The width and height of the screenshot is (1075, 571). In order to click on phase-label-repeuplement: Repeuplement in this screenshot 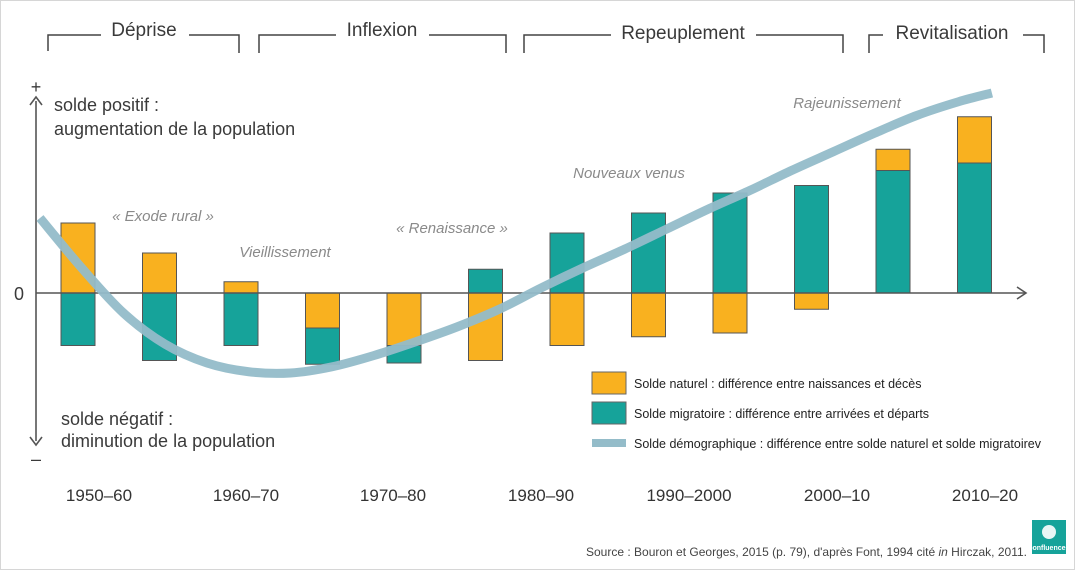, I will do `click(683, 33)`.